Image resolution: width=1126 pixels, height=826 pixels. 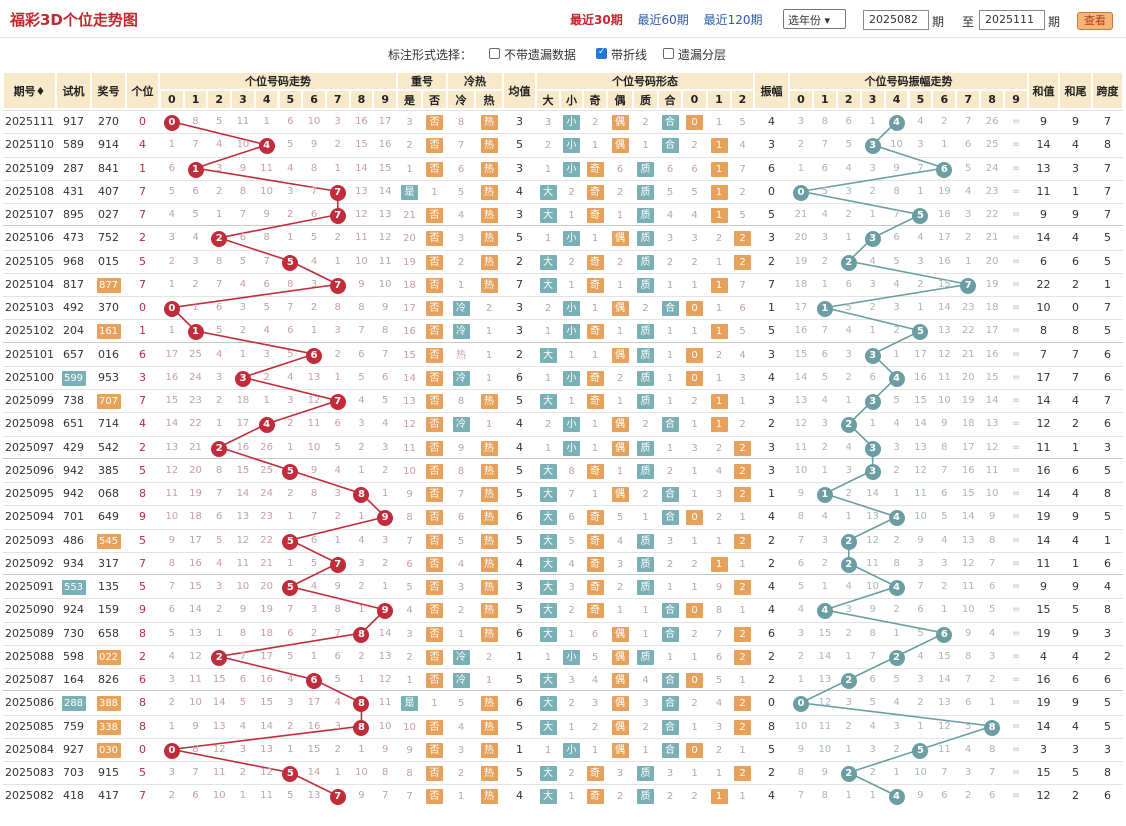 What do you see at coordinates (108, 702) in the screenshot?
I see `prize-cell: 388` at bounding box center [108, 702].